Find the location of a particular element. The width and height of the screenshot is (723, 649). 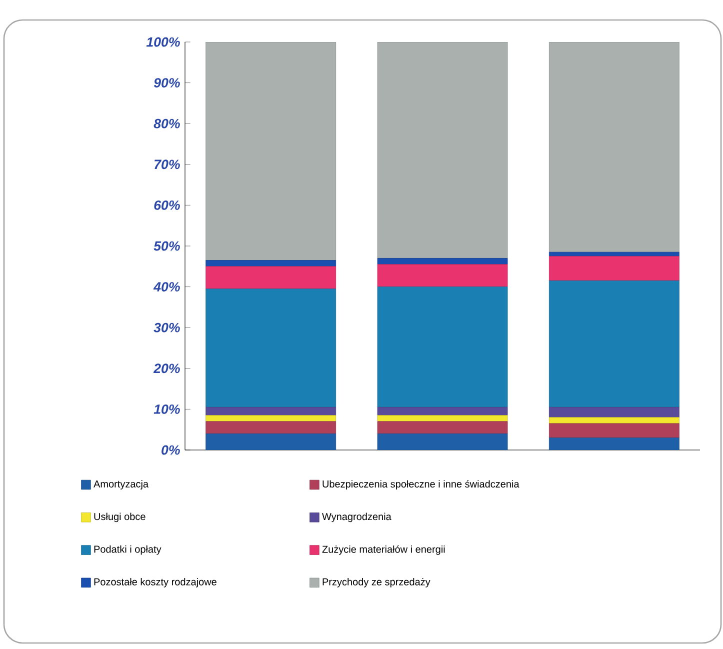

y-tick-label: 50% is located at coordinates (167, 246).